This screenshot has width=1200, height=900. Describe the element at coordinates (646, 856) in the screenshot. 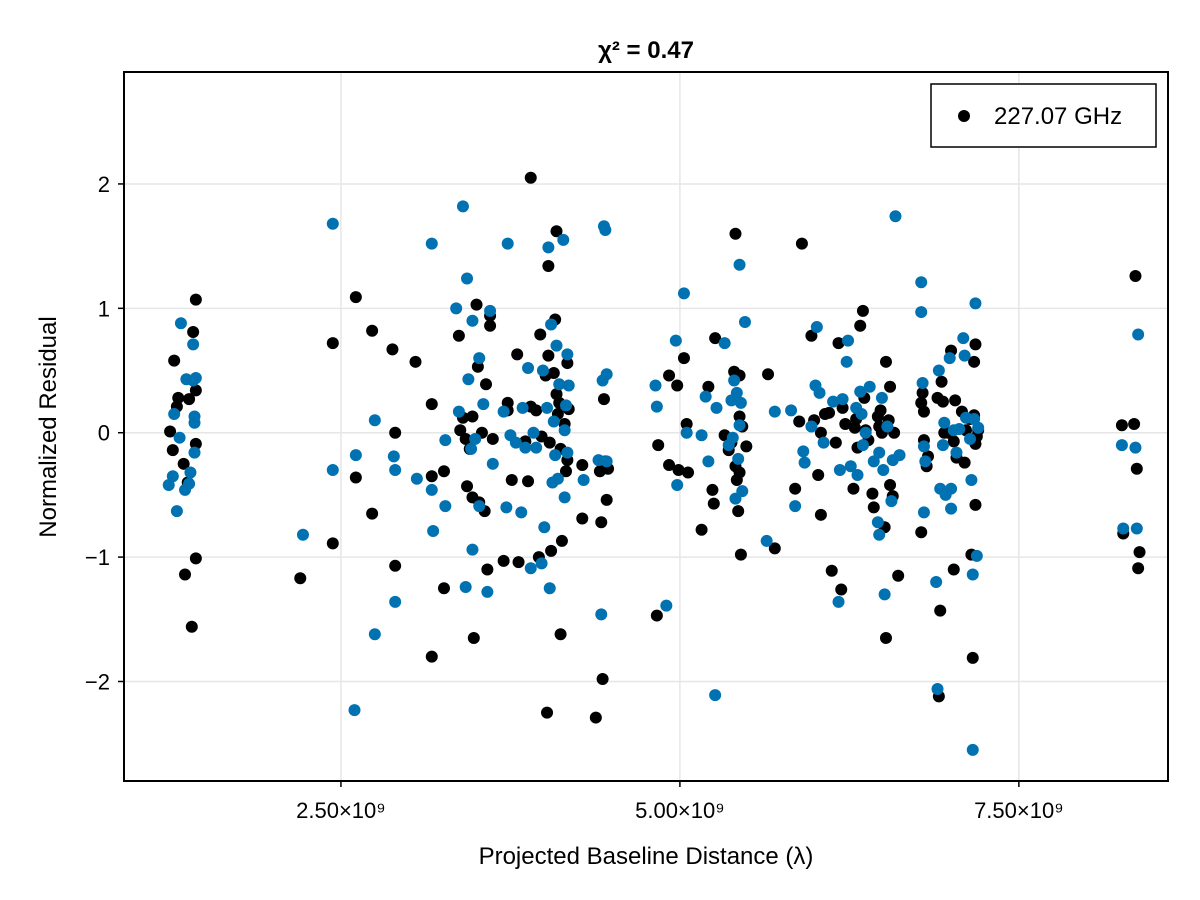

I see `x-axis-label: Projected Baseline Distance (λ)` at that location.